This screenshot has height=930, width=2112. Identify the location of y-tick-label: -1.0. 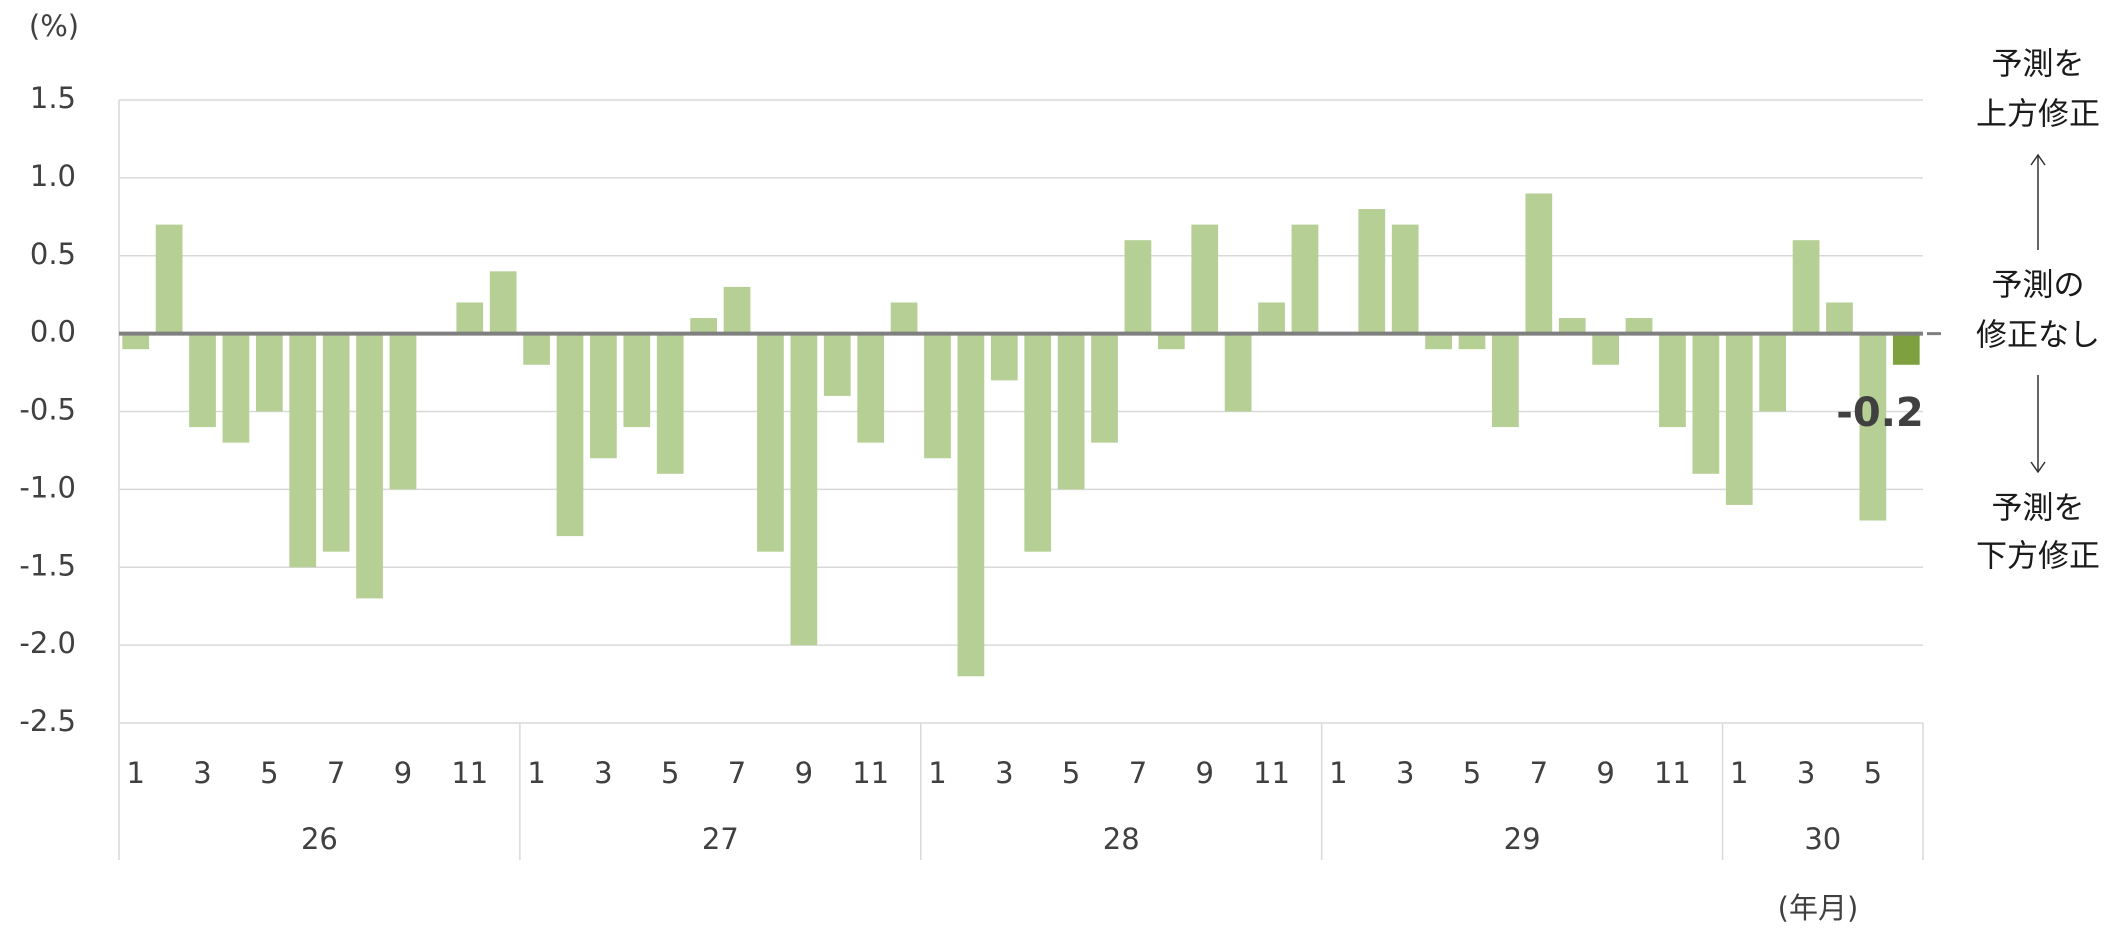
(47, 487).